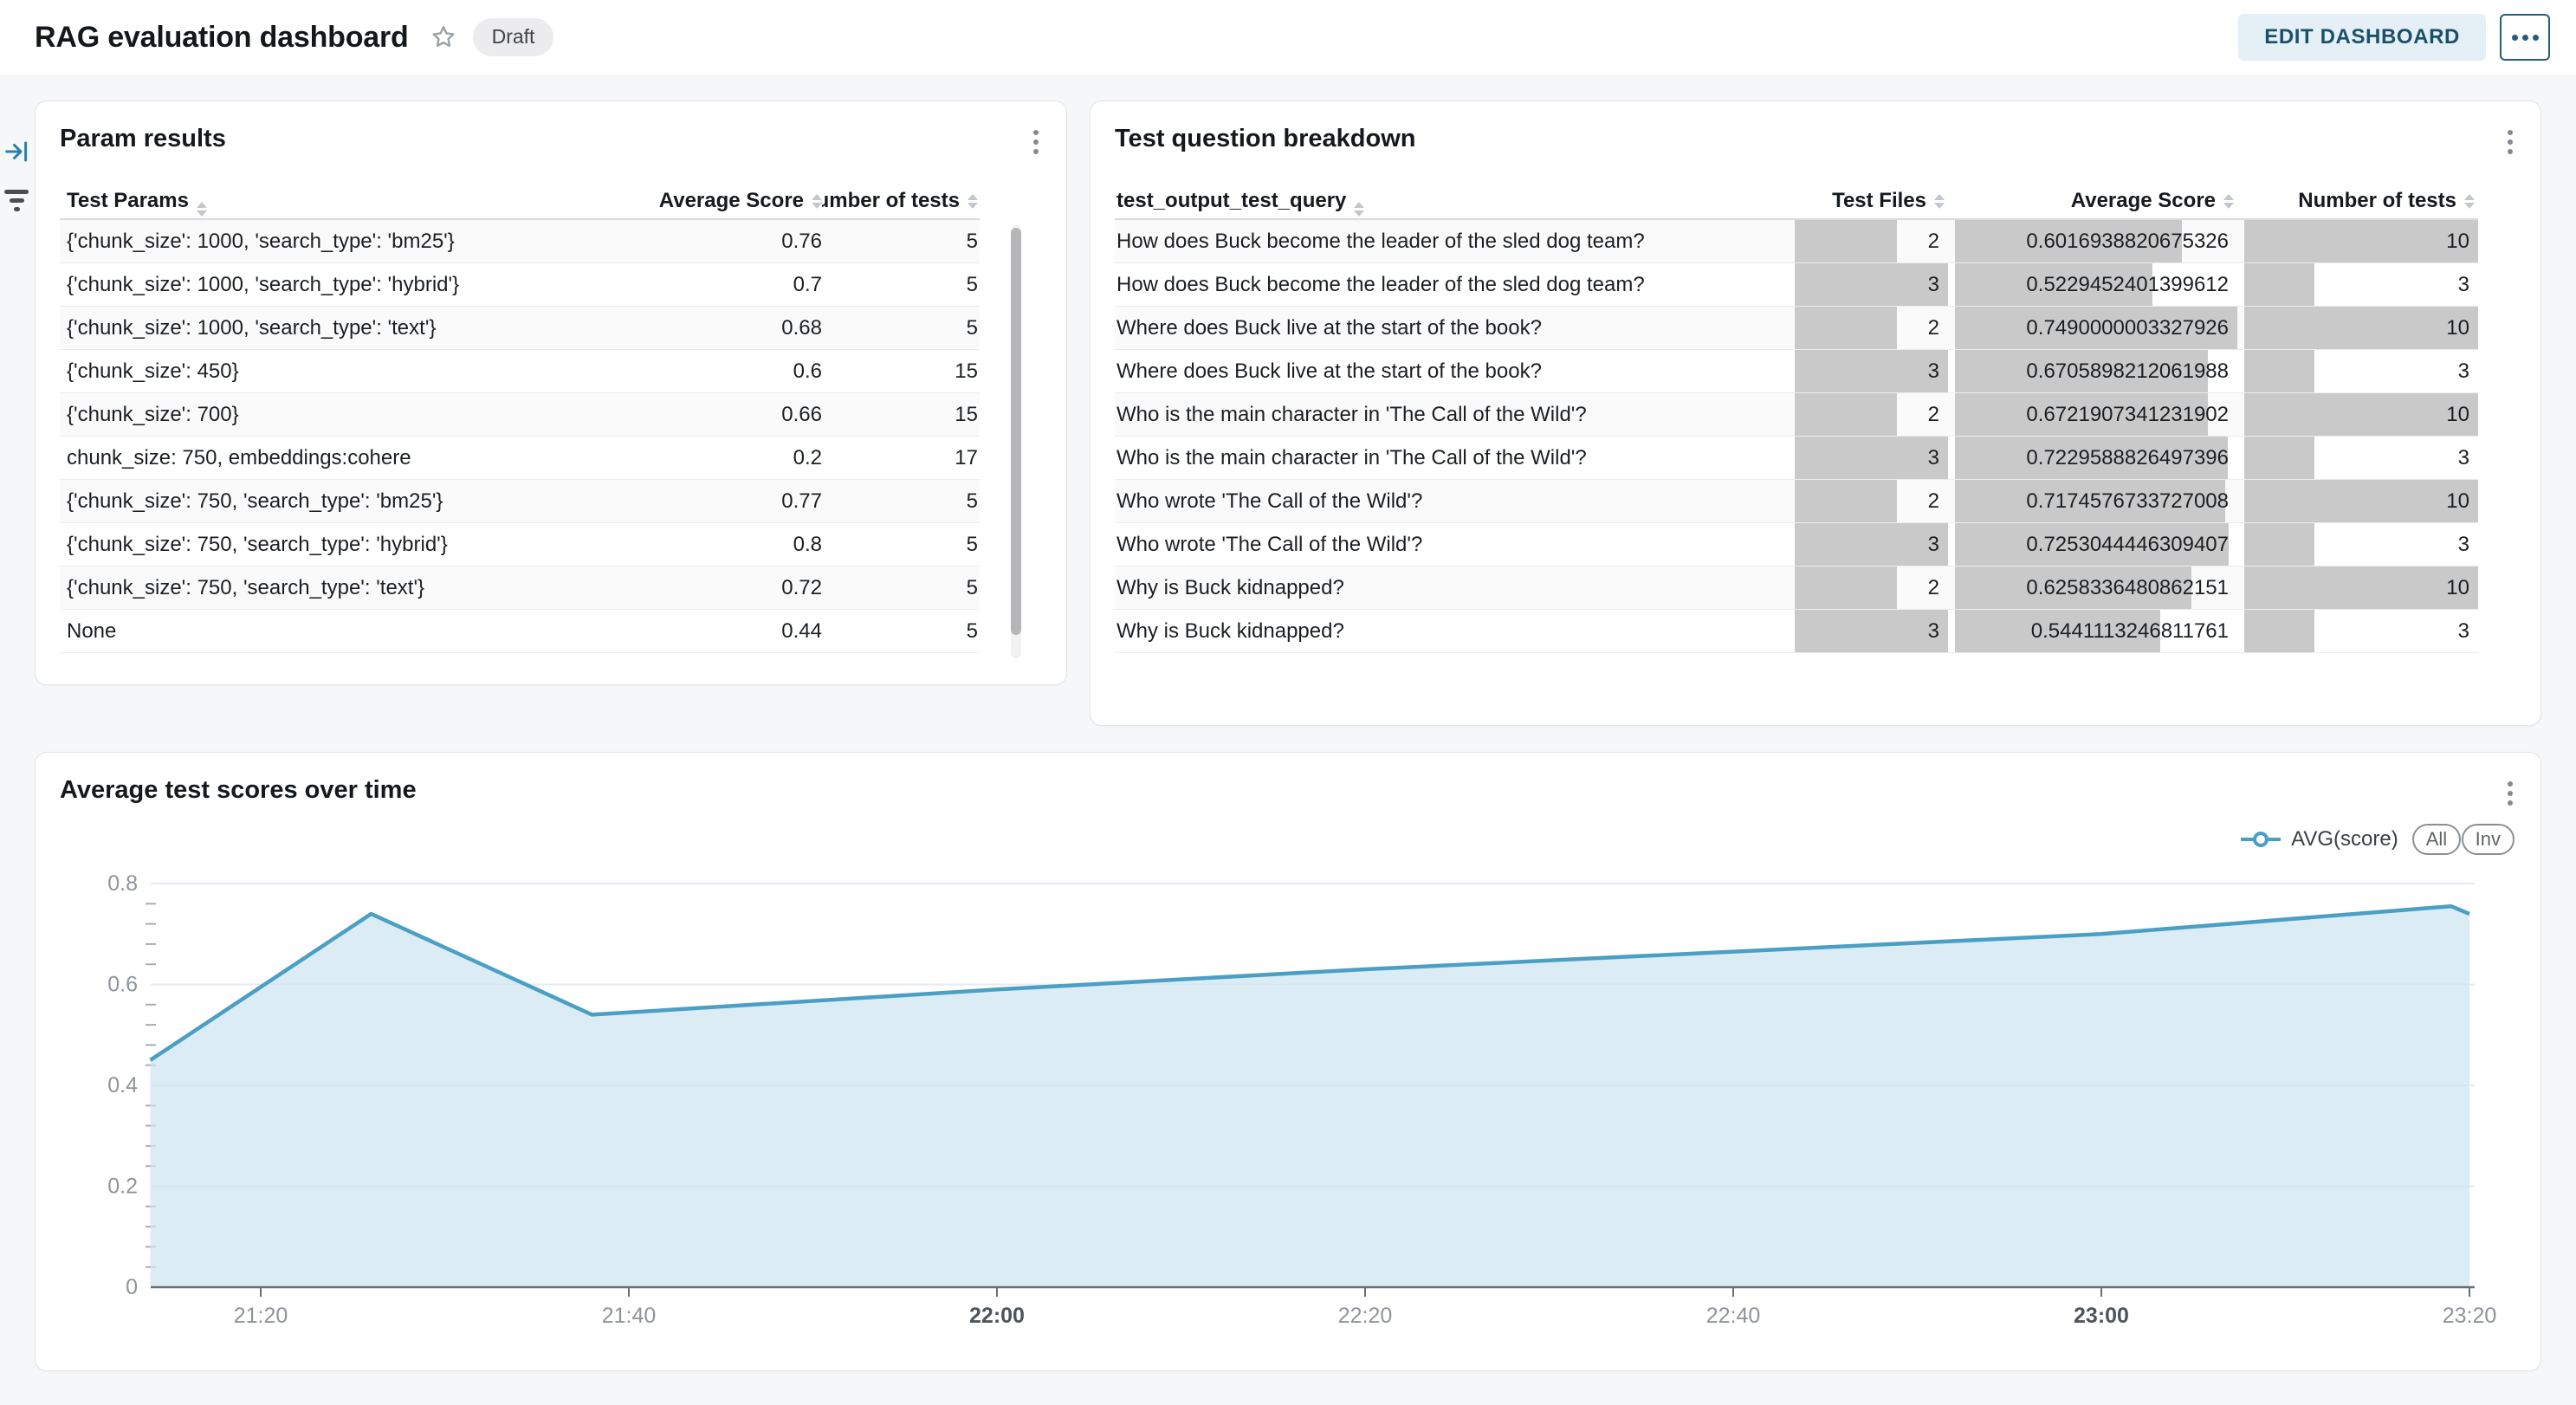  I want to click on filter-icon, so click(16, 200).